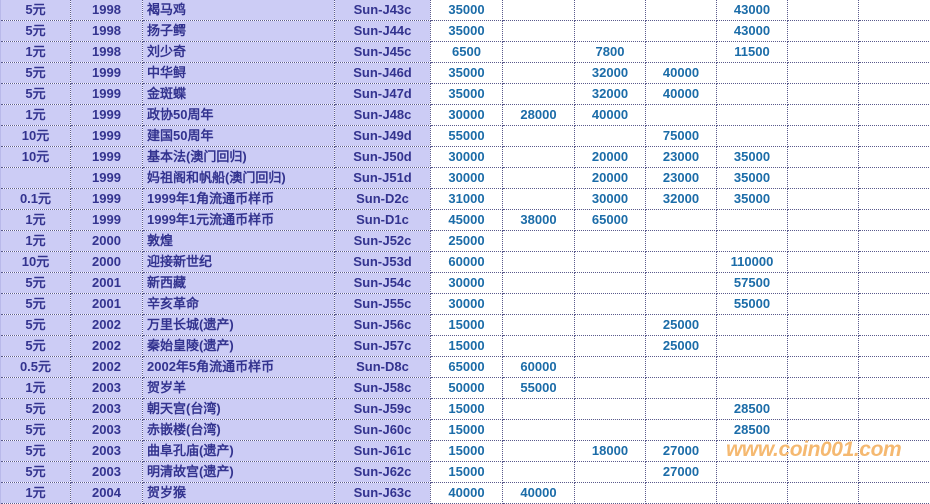 The image size is (930, 504). What do you see at coordinates (467, 136) in the screenshot?
I see `price-cell-1: 55000` at bounding box center [467, 136].